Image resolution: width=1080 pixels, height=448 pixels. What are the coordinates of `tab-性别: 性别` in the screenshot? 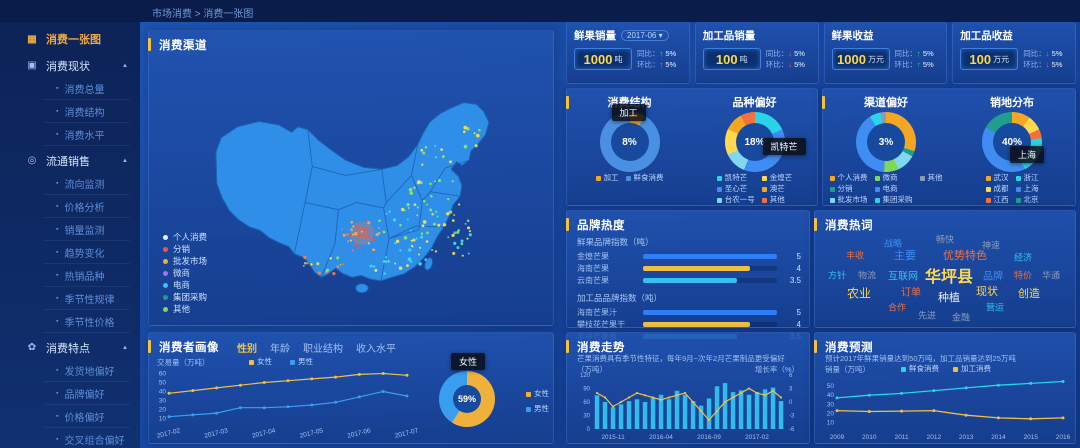 It's located at (247, 349).